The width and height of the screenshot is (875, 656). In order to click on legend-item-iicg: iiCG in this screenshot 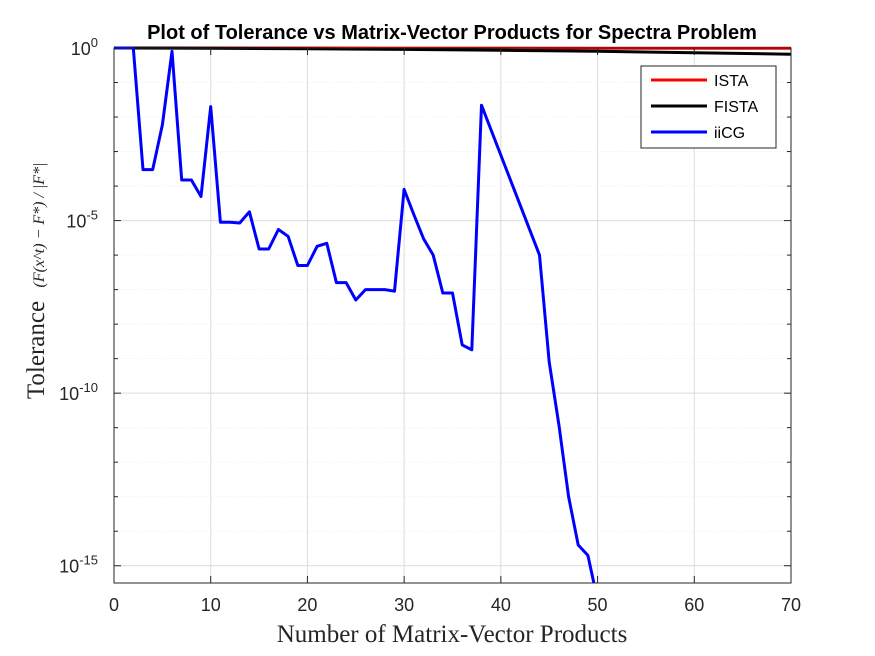, I will do `click(698, 133)`.